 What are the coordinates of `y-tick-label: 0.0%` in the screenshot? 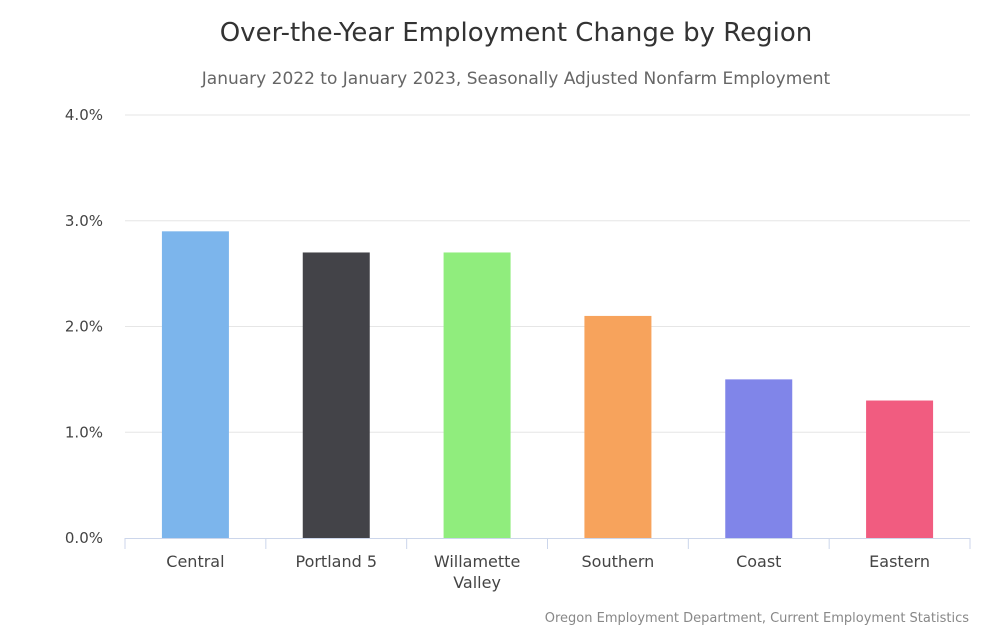 It's located at (84, 538).